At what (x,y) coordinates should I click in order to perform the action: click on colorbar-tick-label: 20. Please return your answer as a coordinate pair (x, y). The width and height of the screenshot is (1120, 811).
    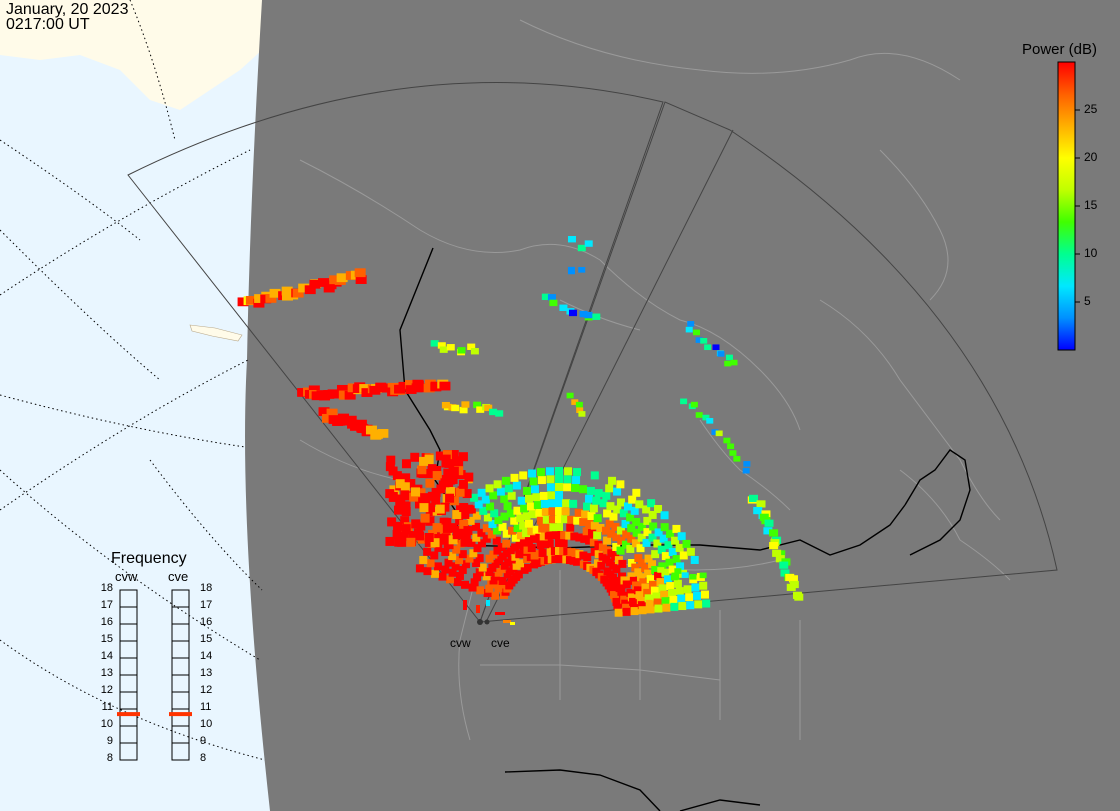
    Looking at the image, I should click on (1091, 157).